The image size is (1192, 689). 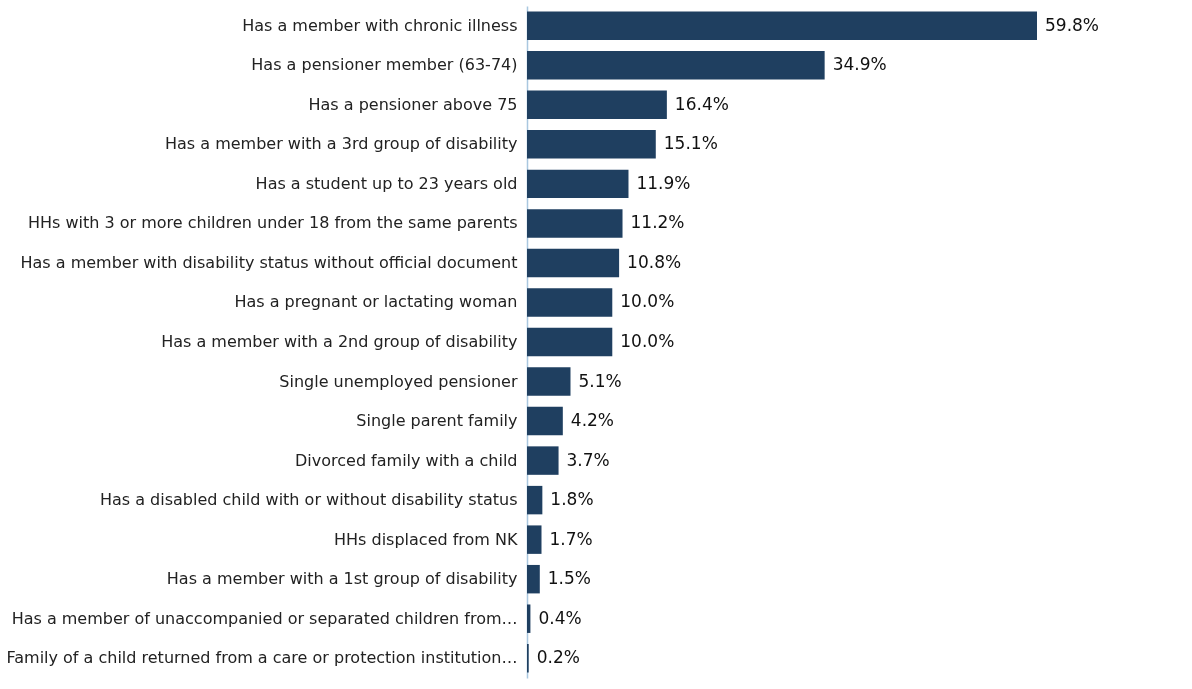 I want to click on data-label: 0.4%, so click(x=560, y=617).